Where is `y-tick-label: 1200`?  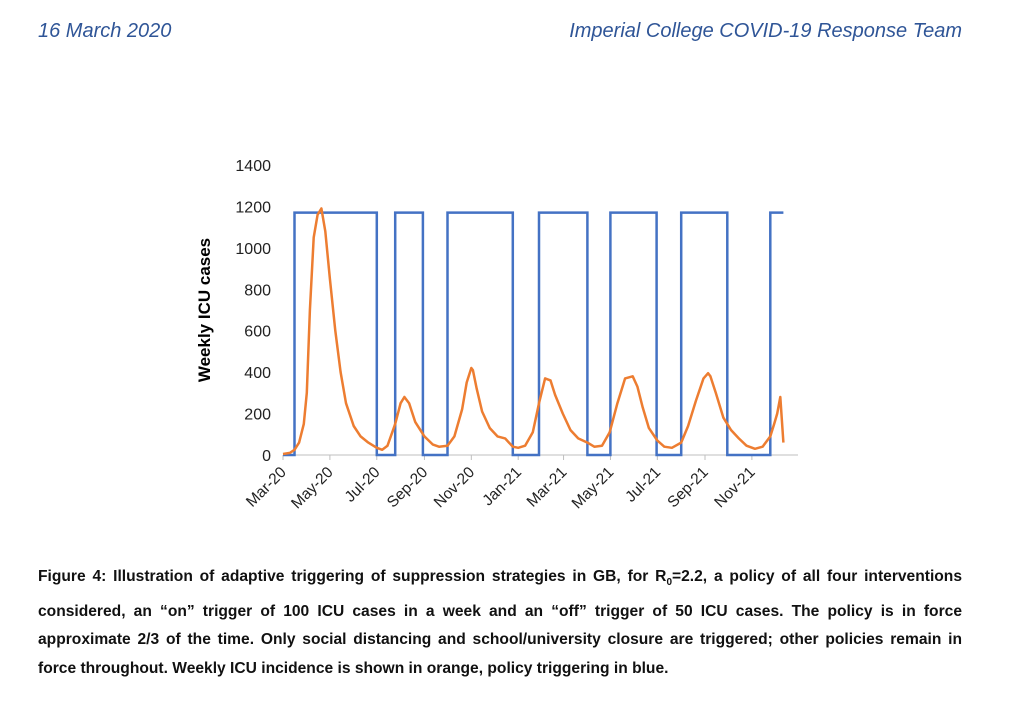
y-tick-label: 1200 is located at coordinates (253, 207).